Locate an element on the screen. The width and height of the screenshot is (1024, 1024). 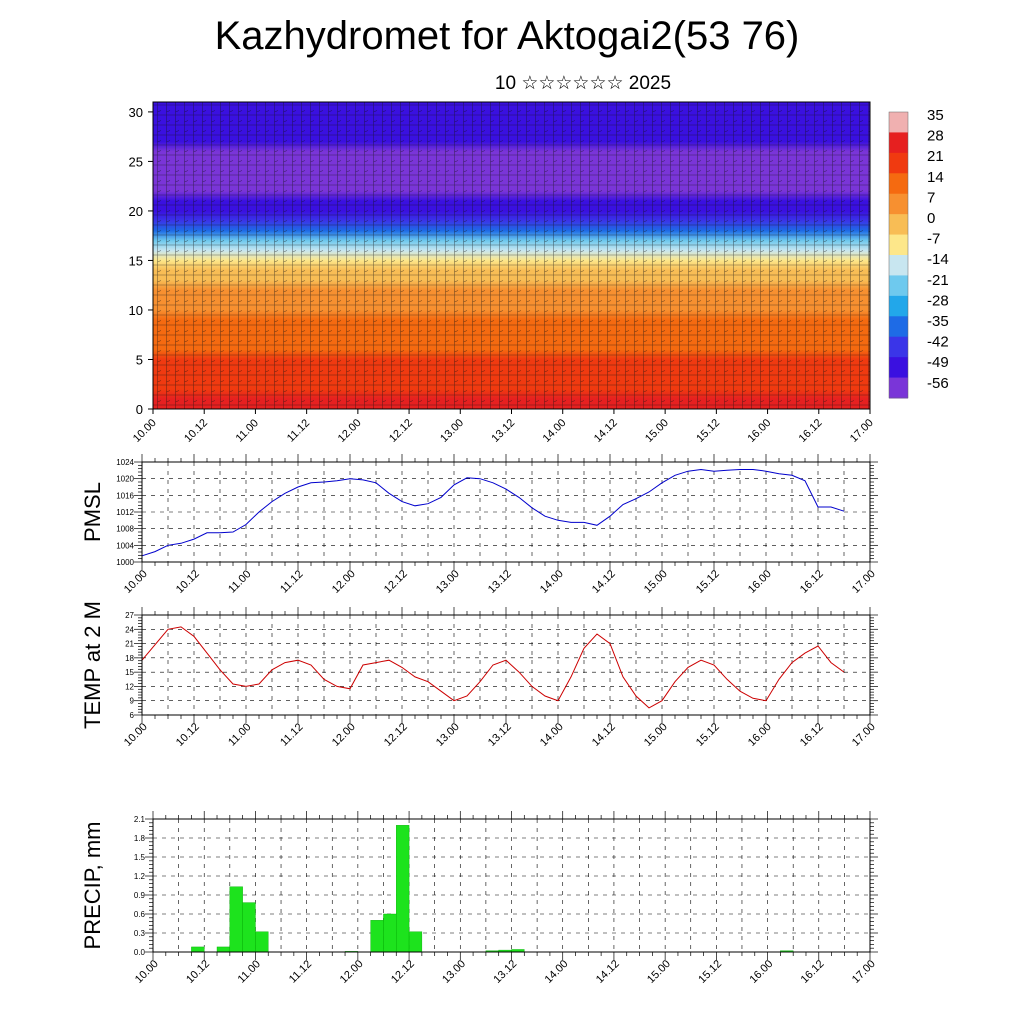
y-tick-label: 0.9 is located at coordinates (140, 895).